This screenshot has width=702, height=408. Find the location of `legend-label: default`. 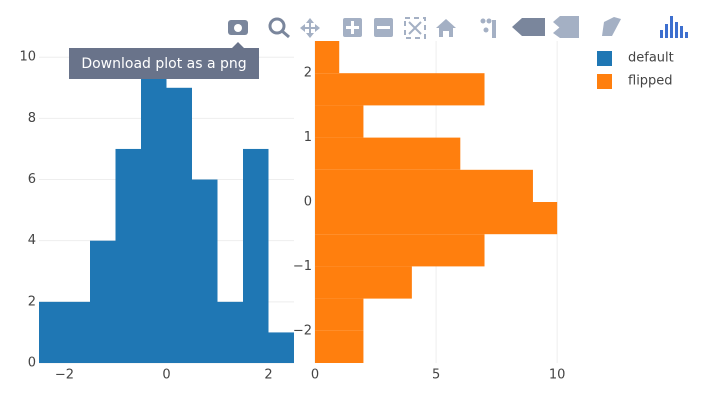

legend-label: default is located at coordinates (651, 58).